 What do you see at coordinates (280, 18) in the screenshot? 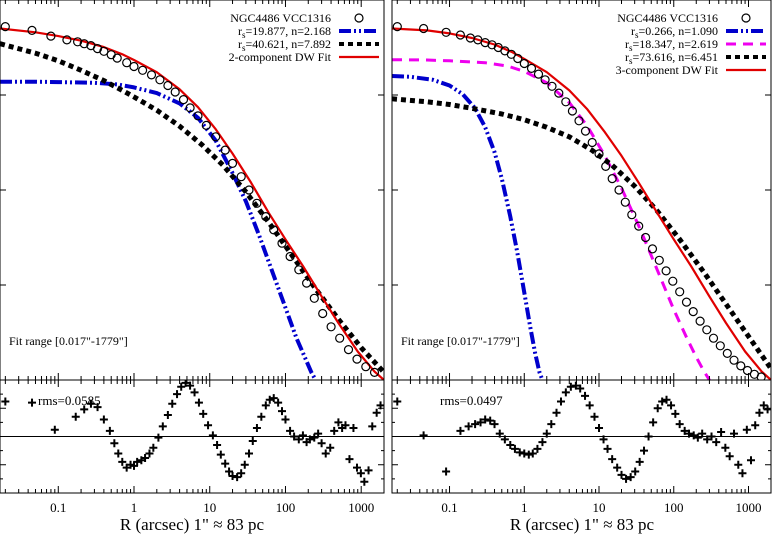
I see `legend-label: NGC4486 VCC1316` at bounding box center [280, 18].